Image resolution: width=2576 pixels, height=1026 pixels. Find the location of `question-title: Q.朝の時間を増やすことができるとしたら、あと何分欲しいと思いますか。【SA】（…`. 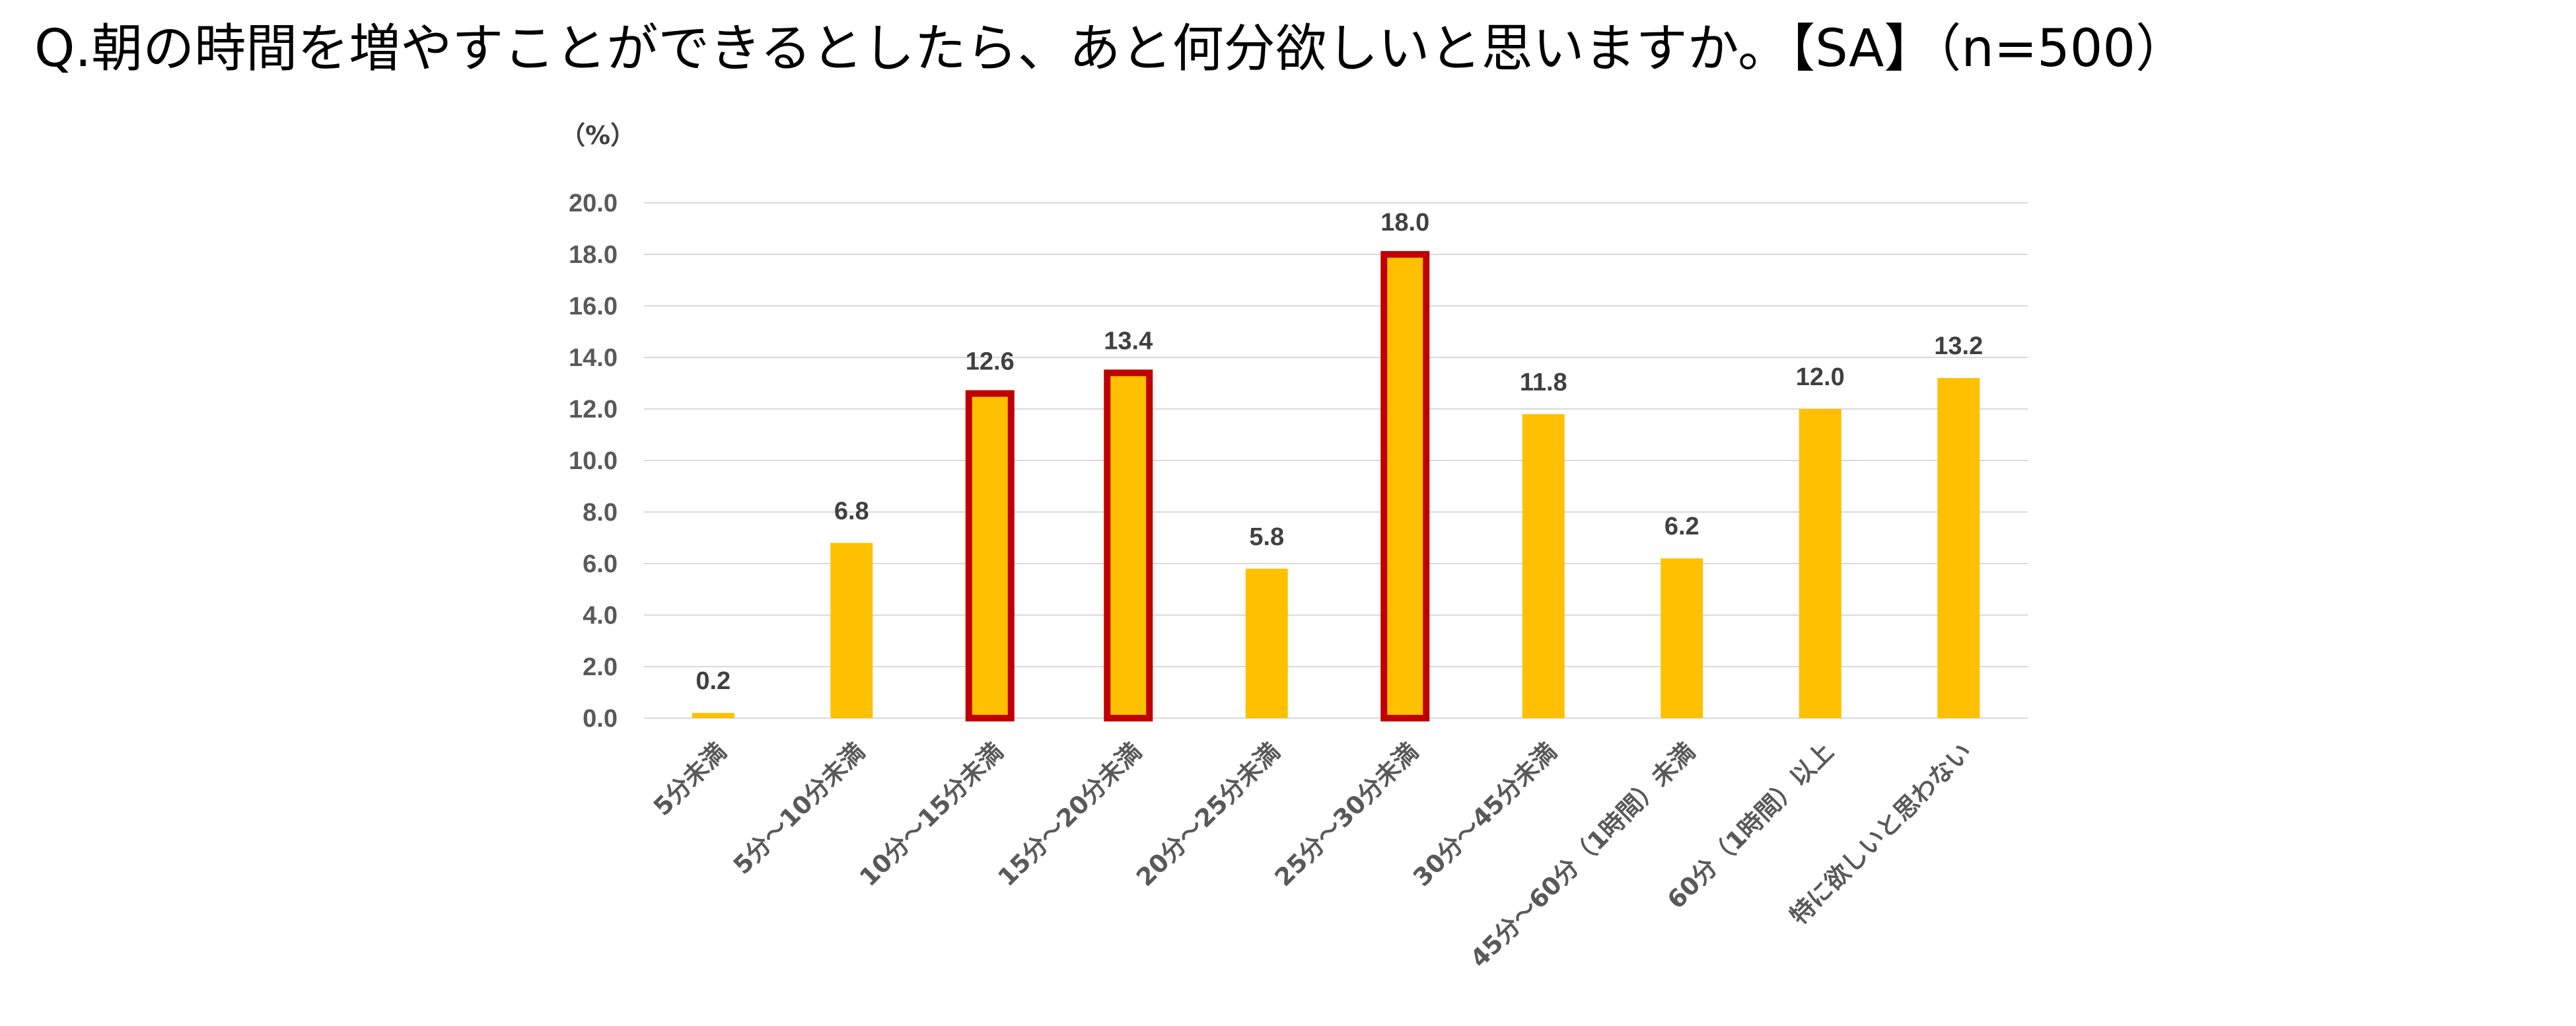

question-title: Q.朝の時間を増やすことができるとしたら、あと何分欲しいと思いますか。【SA】（… is located at coordinates (1111, 49).